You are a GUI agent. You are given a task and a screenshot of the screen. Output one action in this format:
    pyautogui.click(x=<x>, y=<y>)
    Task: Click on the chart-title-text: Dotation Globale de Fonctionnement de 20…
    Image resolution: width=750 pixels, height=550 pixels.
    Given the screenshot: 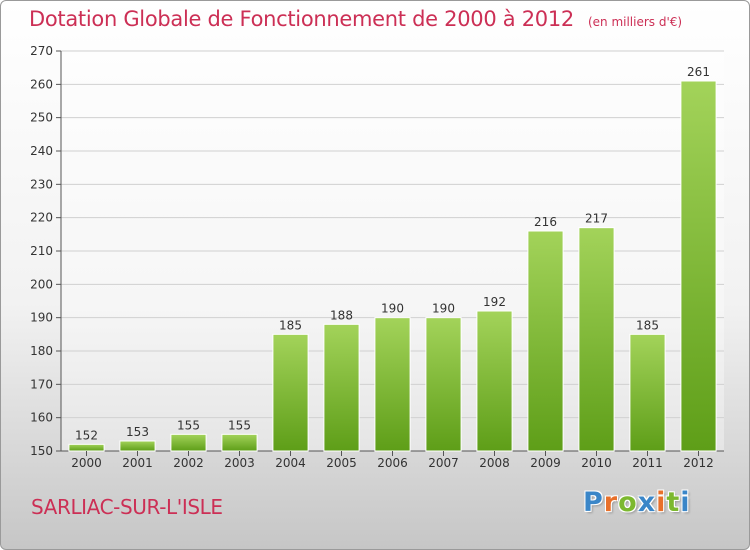 What is the action you would take?
    pyautogui.click(x=301, y=19)
    